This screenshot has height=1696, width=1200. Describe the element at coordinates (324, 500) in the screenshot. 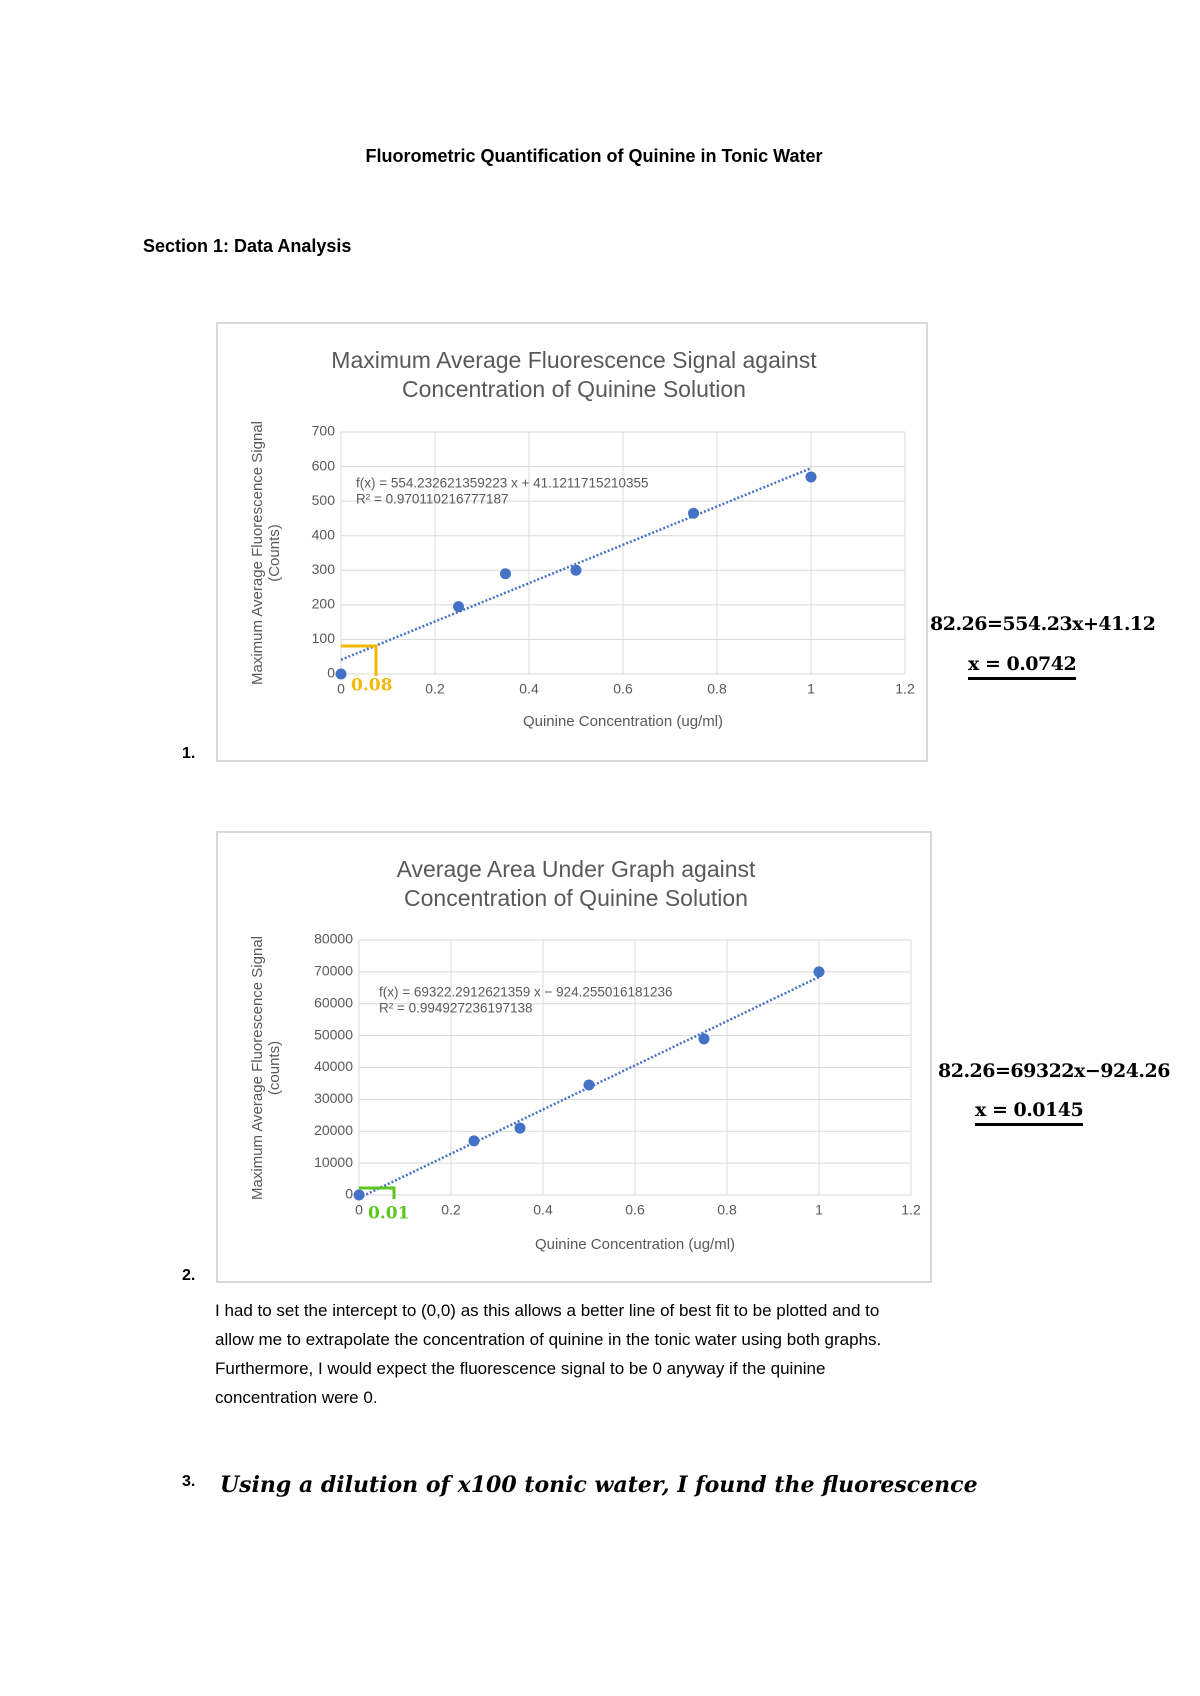

I see `y-tick-label: 500` at that location.